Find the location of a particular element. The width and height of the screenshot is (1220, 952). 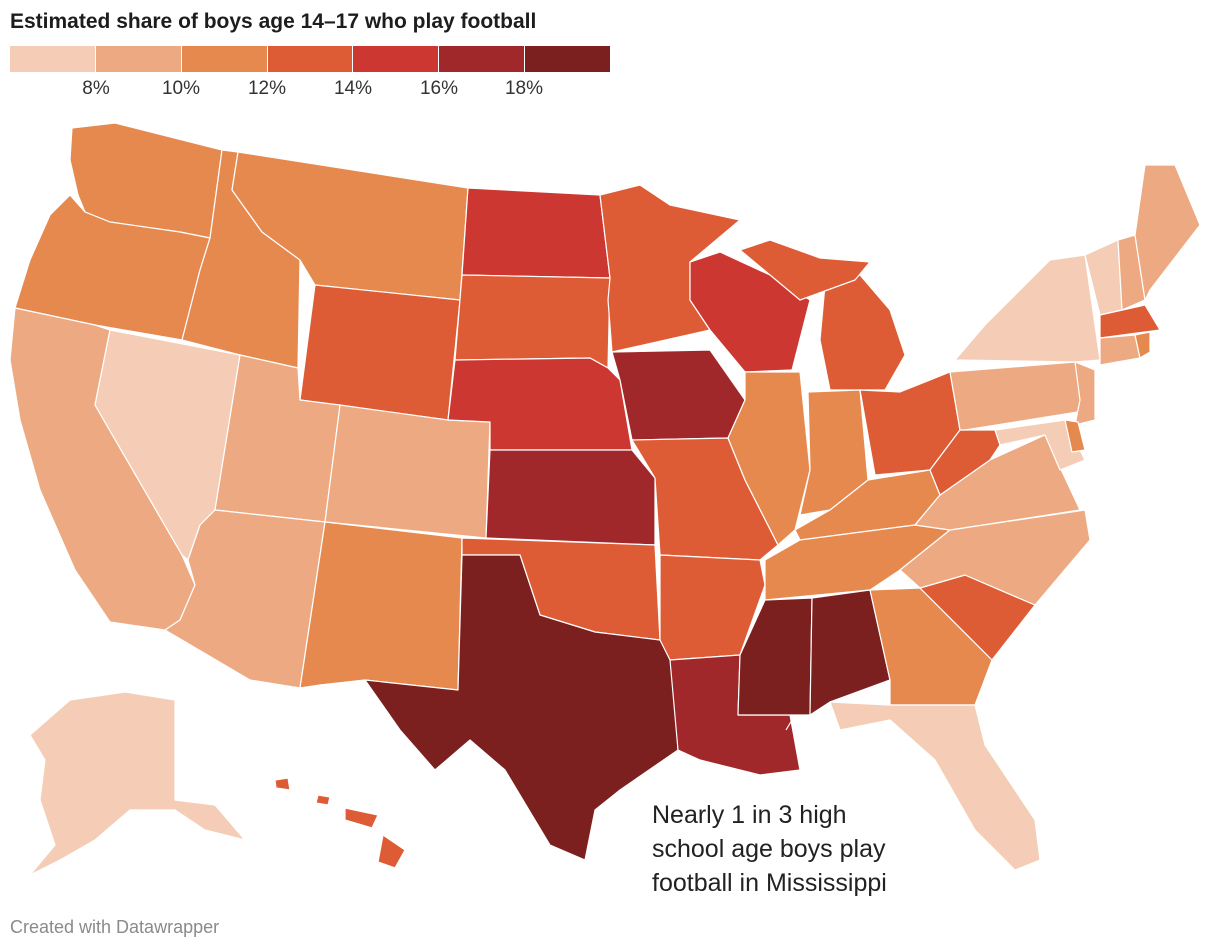

state-iowa is located at coordinates (678, 395).